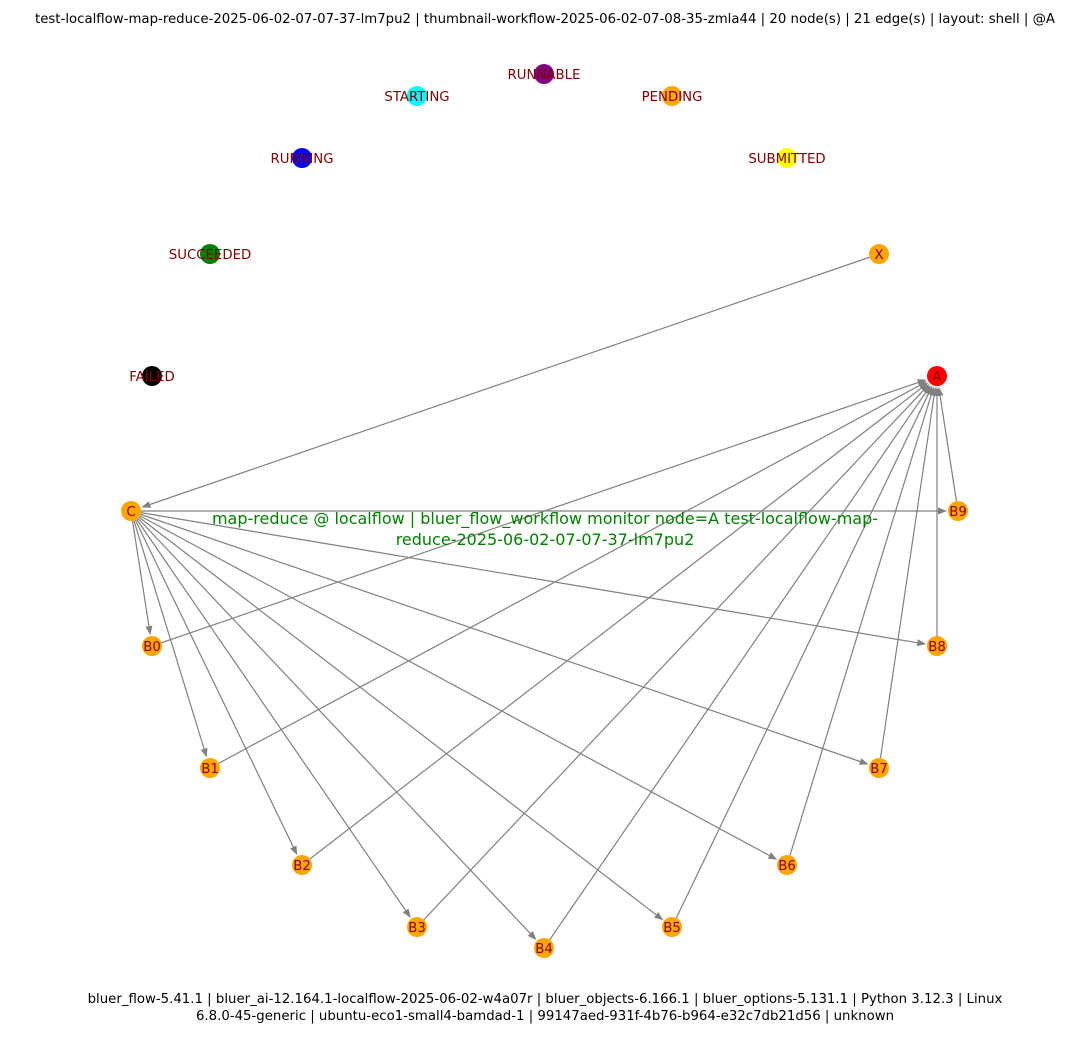 This screenshot has height=1039, width=1091. I want to click on node-label-b8: B8, so click(937, 647).